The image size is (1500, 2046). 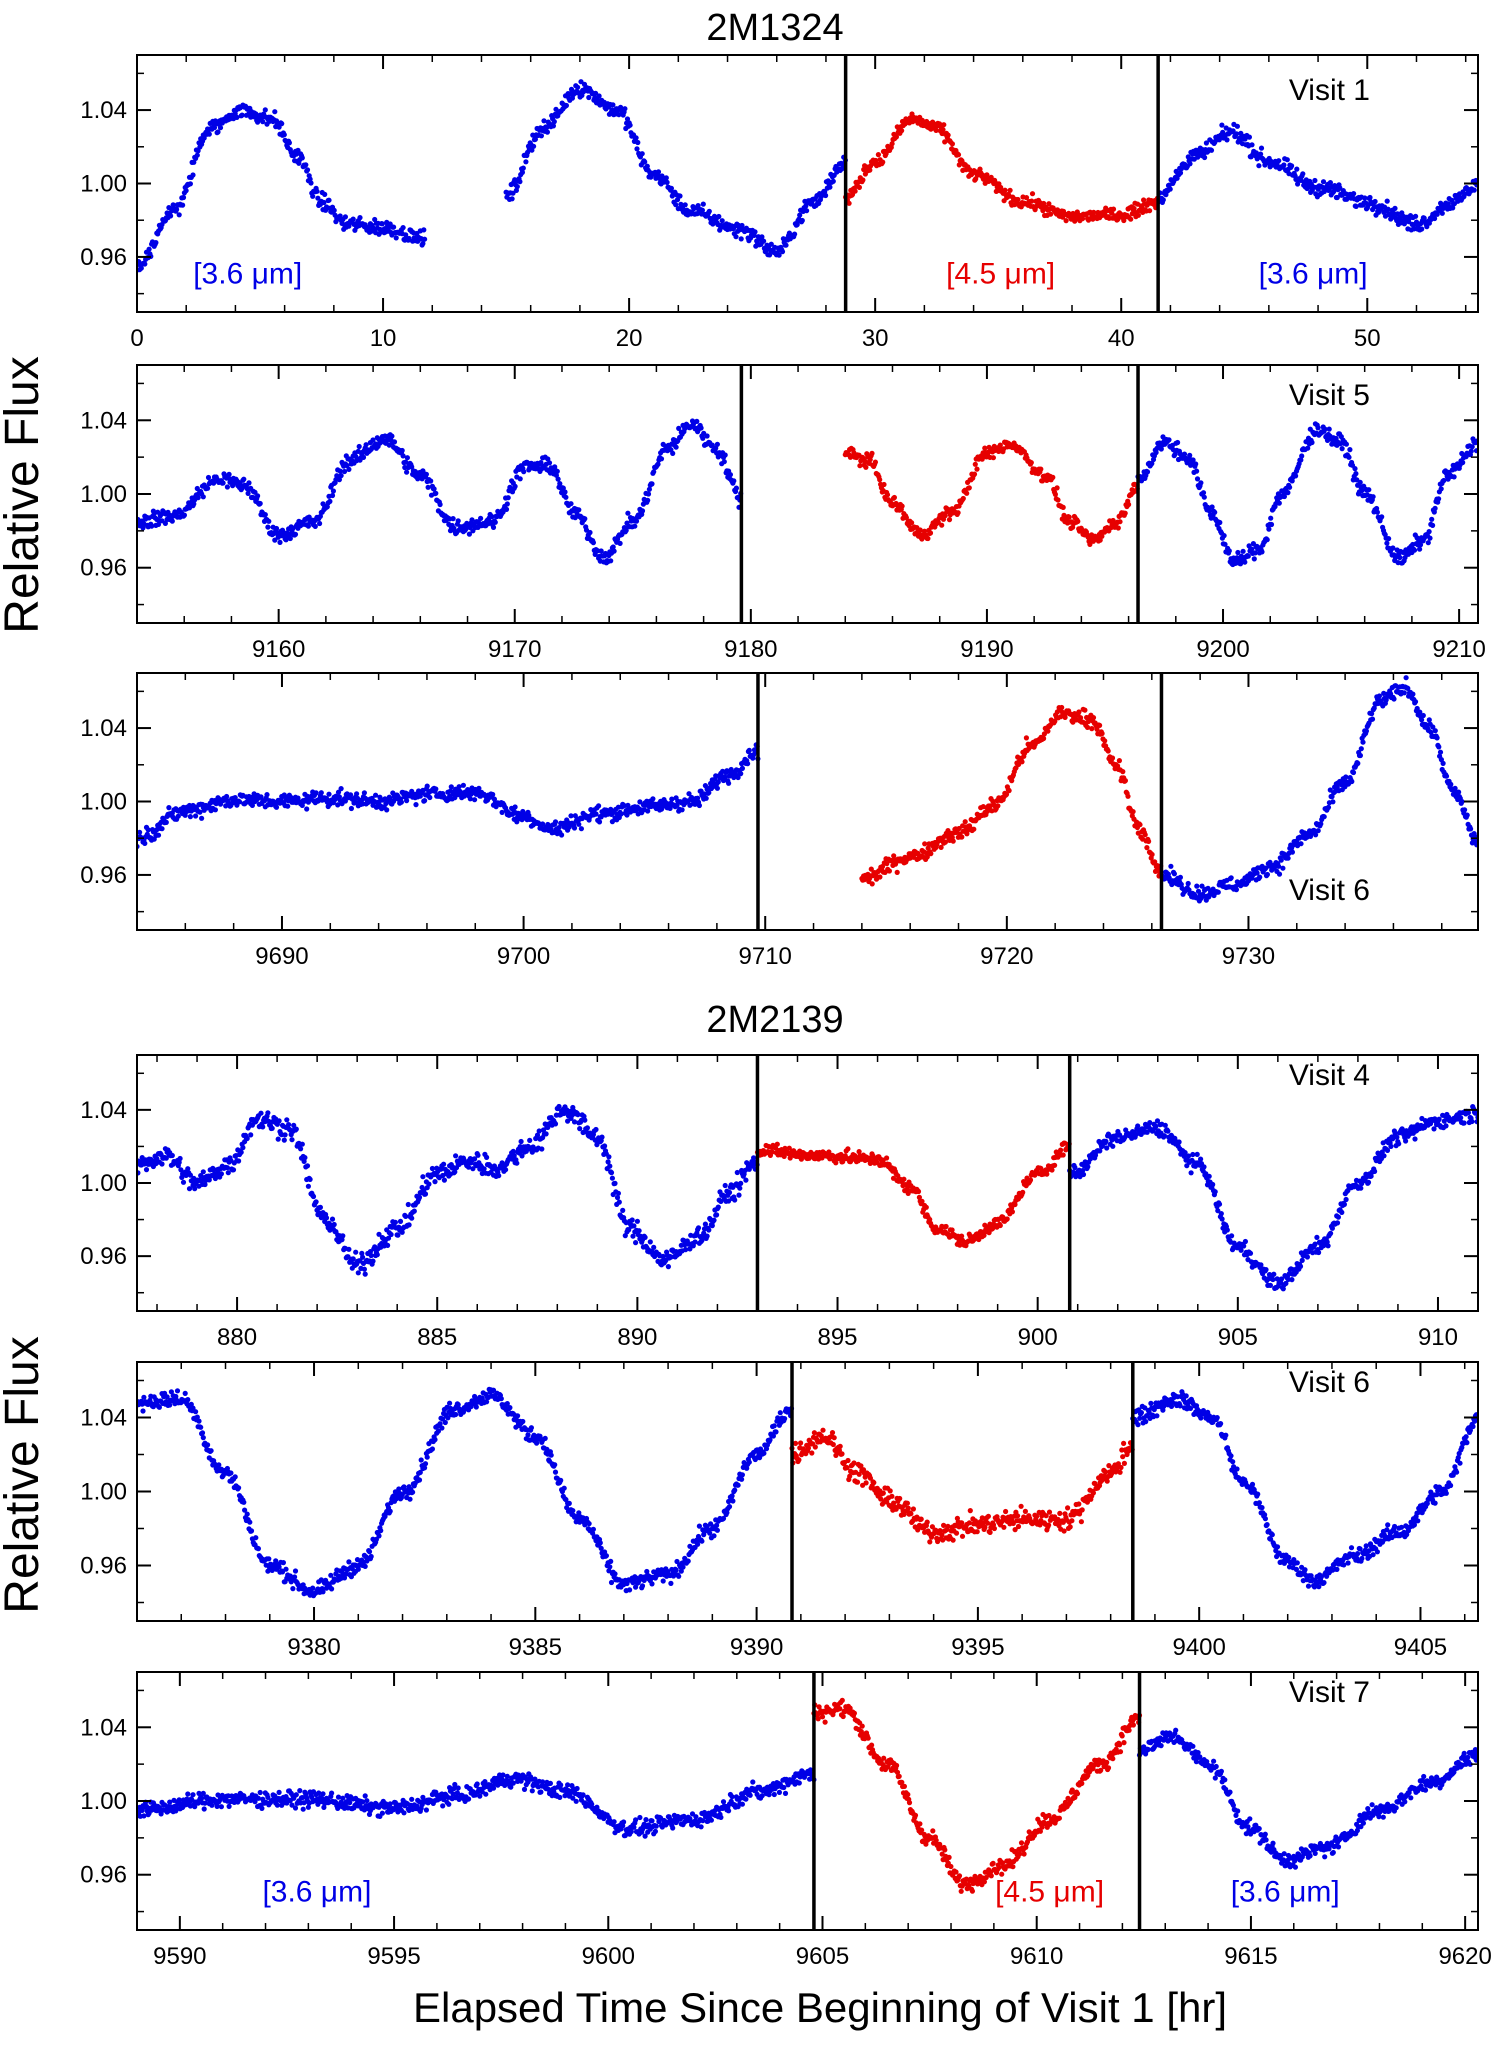 What do you see at coordinates (103, 257) in the screenshot?
I see `y-tick-label: 0.96` at bounding box center [103, 257].